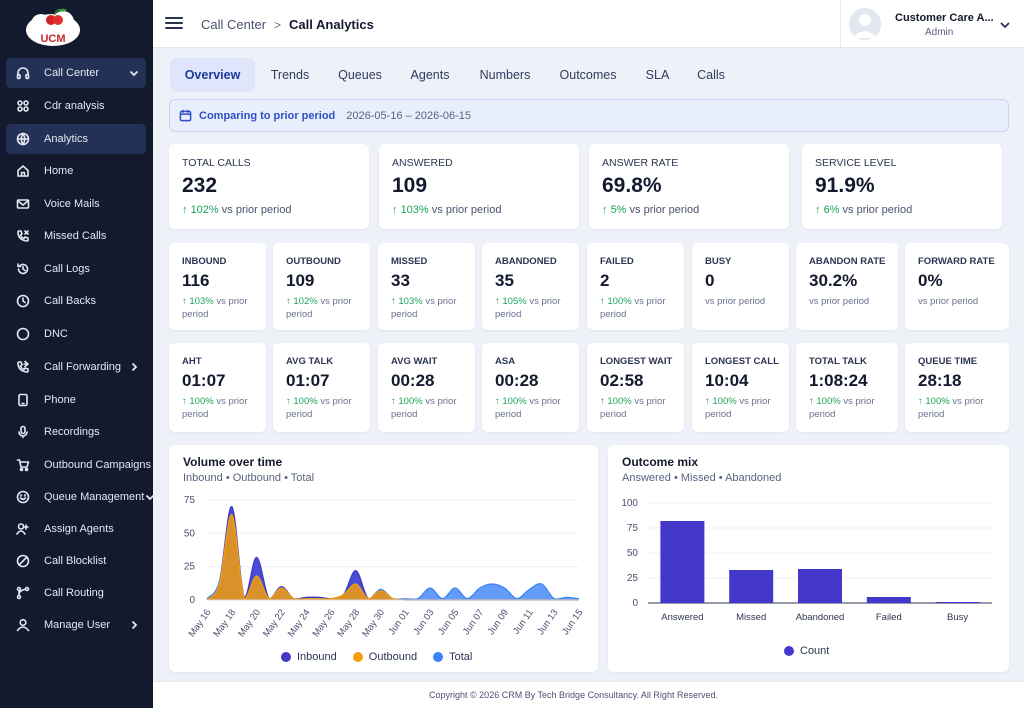 The width and height of the screenshot is (1024, 708). I want to click on kpi-delta: 103%, so click(410, 301).